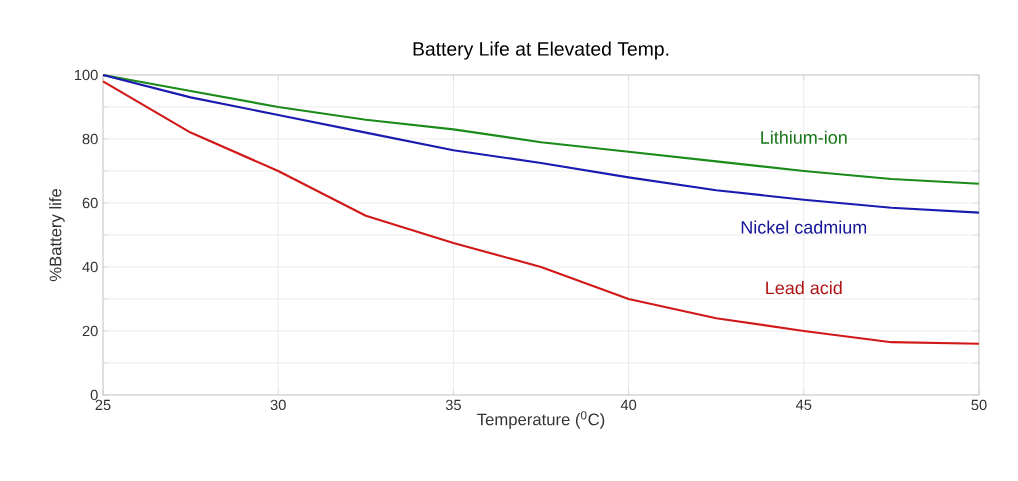 The width and height of the screenshot is (1018, 481). What do you see at coordinates (541, 50) in the screenshot?
I see `chart-title: Battery Life at Elevated Temp.` at bounding box center [541, 50].